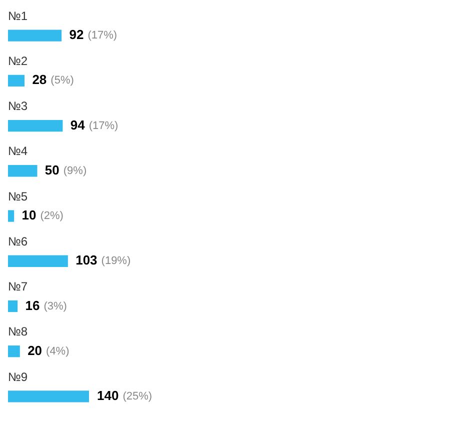 The width and height of the screenshot is (450, 421). What do you see at coordinates (18, 196) in the screenshot?
I see `y-tick-label: №5` at bounding box center [18, 196].